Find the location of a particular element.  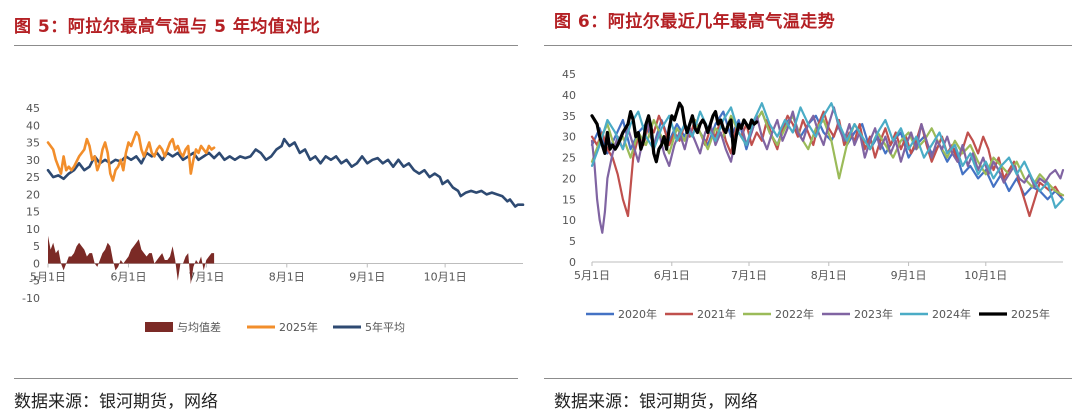

figure-6-source: 数据来源：银河期货，网络 is located at coordinates (656, 402).